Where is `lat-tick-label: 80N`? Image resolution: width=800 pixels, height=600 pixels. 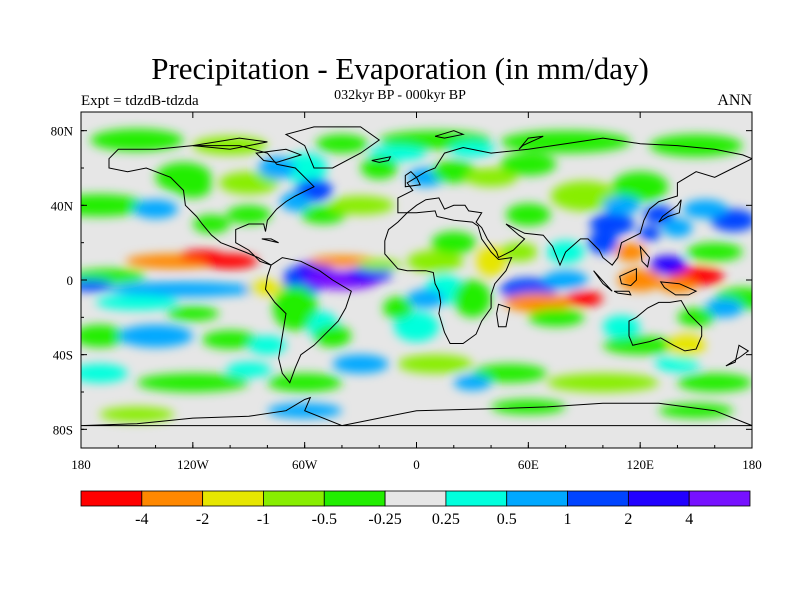
lat-tick-label: 80N is located at coordinates (62, 131).